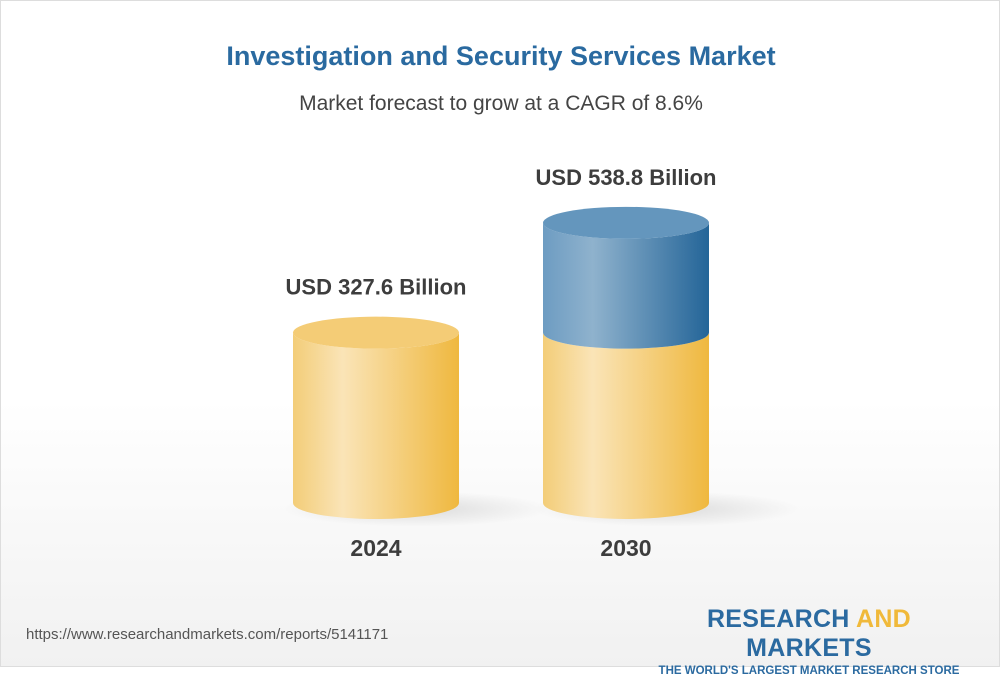  Describe the element at coordinates (625, 548) in the screenshot. I see `x-tick-2030: 2030` at that location.